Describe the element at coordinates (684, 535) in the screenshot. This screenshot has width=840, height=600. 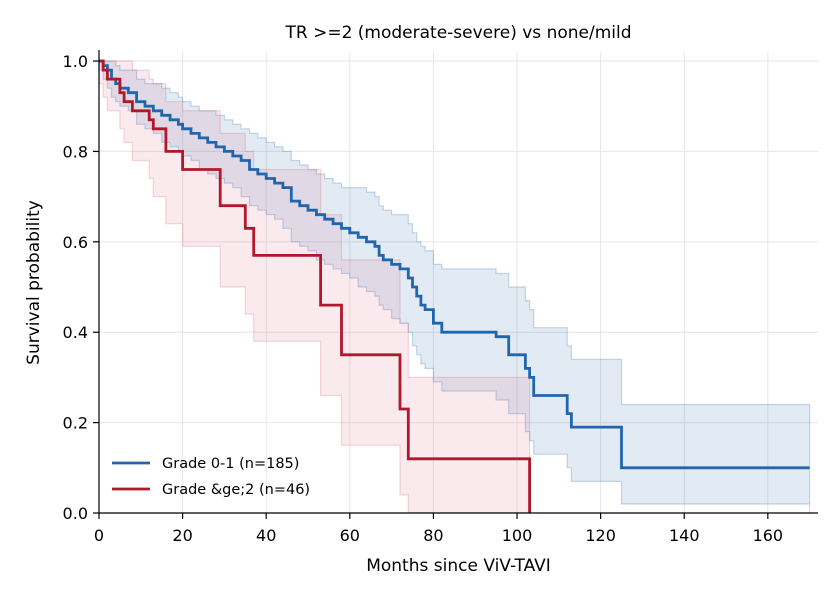
I see `x-tick-label: 140` at that location.